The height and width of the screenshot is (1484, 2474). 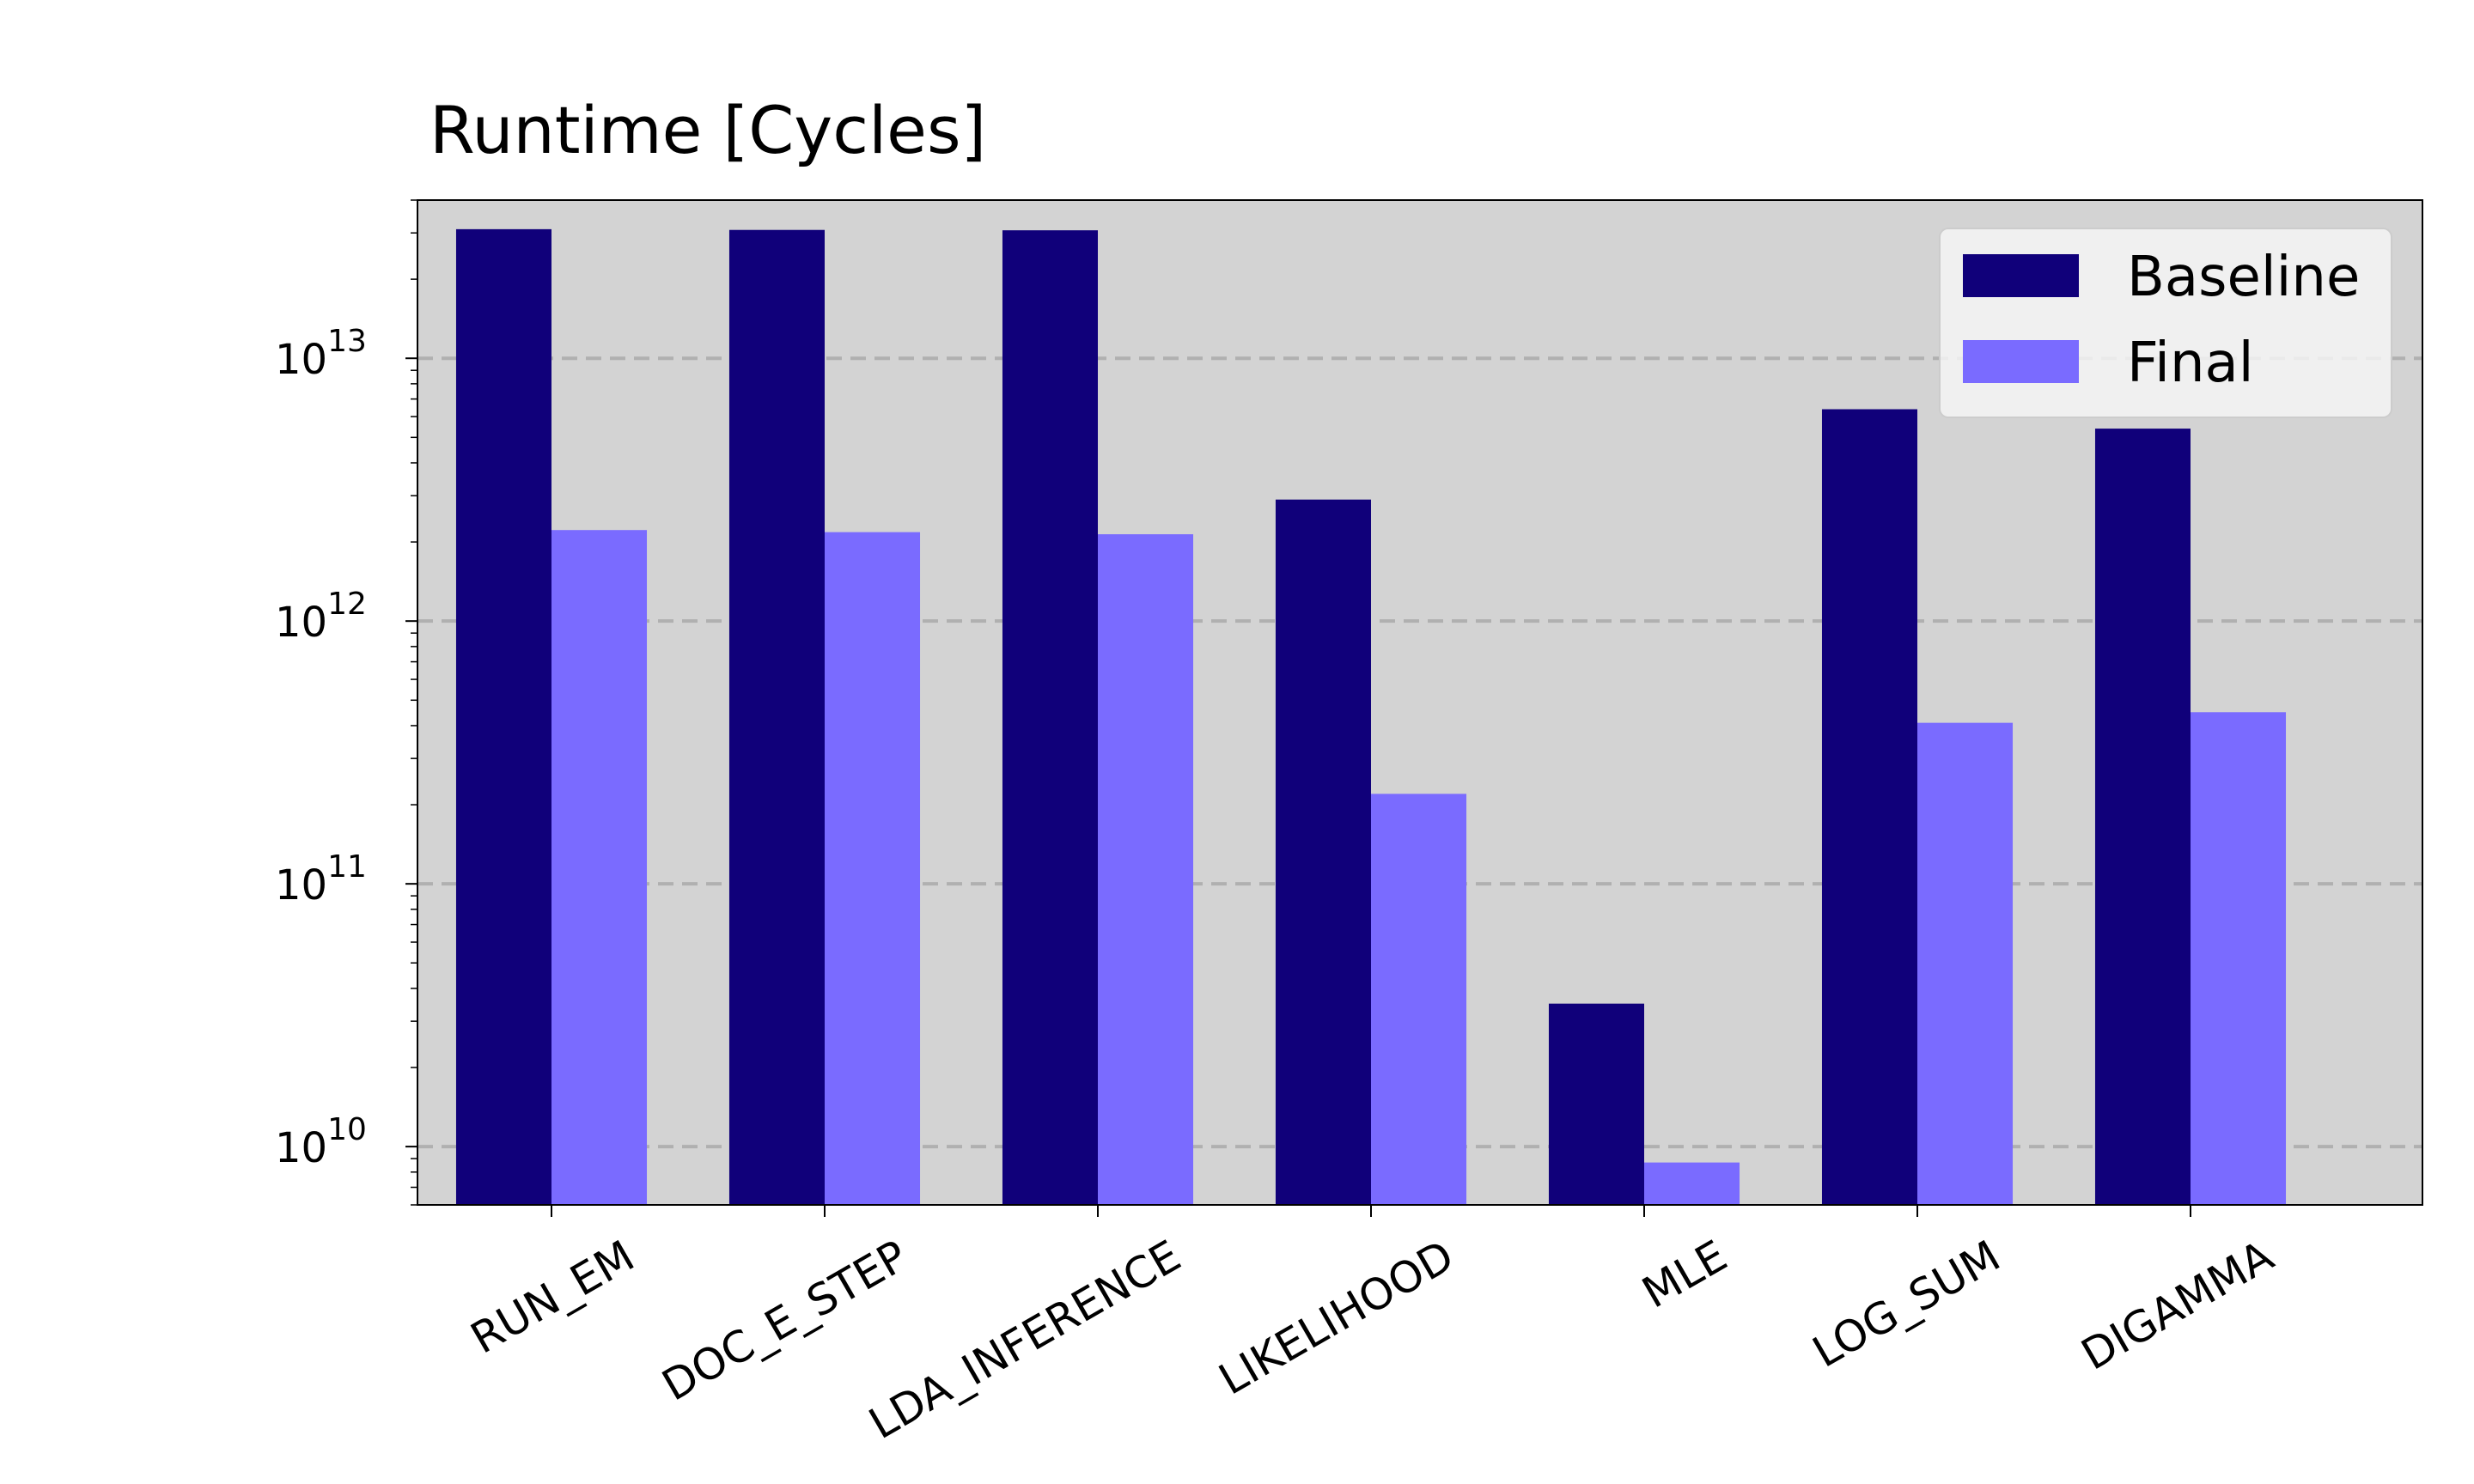 I want to click on bar-baseline-log-sum, so click(x=1869, y=807).